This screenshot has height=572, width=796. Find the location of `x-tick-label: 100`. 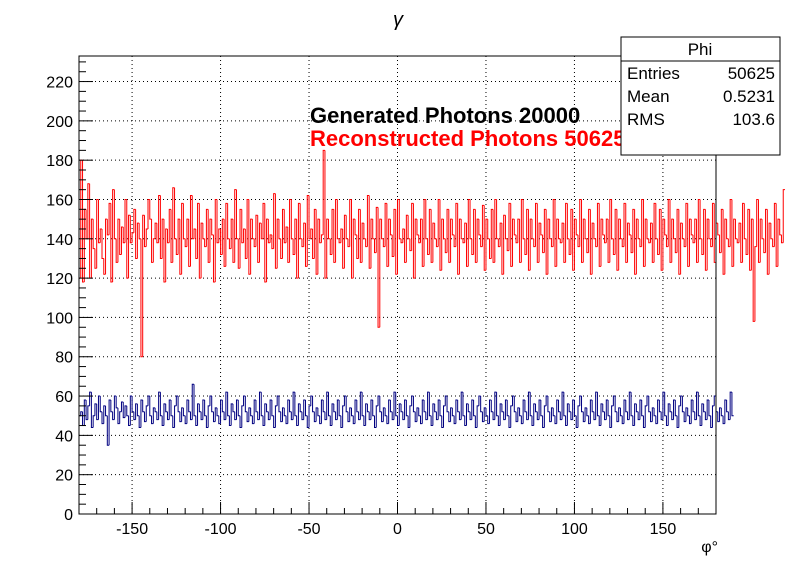

x-tick-label: 100 is located at coordinates (574, 529).